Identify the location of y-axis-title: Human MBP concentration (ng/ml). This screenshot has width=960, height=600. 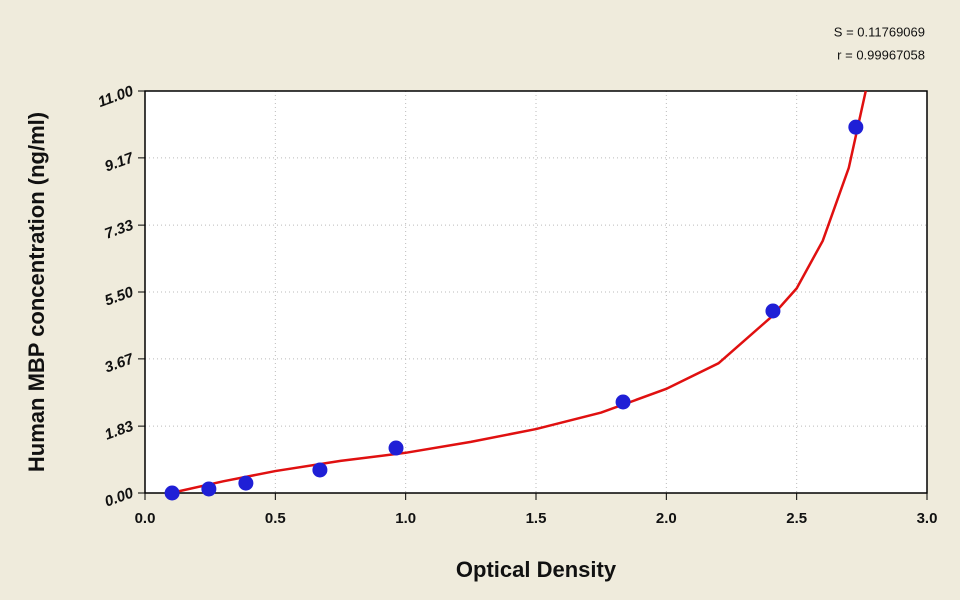
(36, 292).